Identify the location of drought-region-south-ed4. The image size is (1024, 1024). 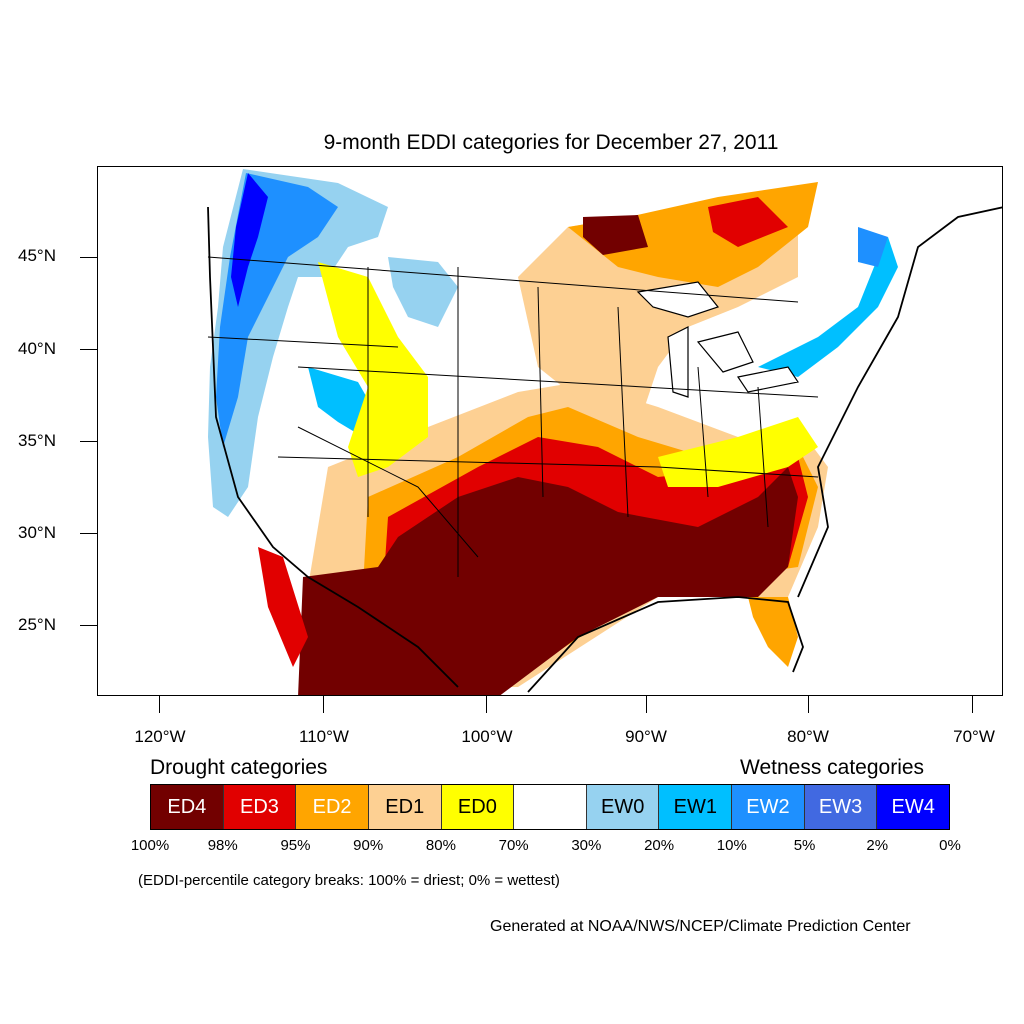
(548, 581).